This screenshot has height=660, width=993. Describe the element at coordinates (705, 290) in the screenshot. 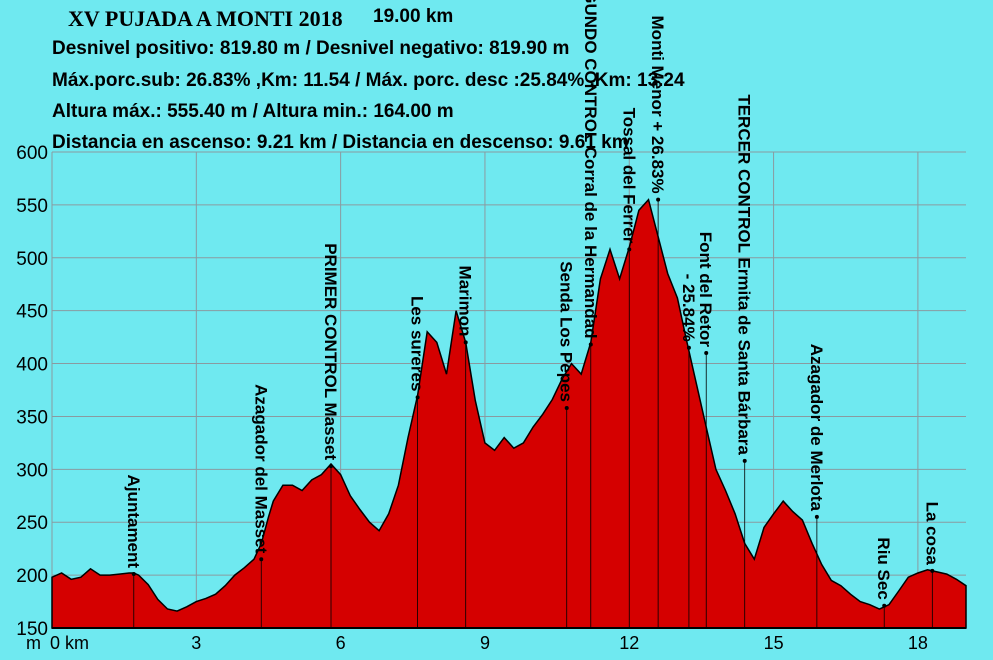

I see `waypoint-label: Font del Retor` at that location.